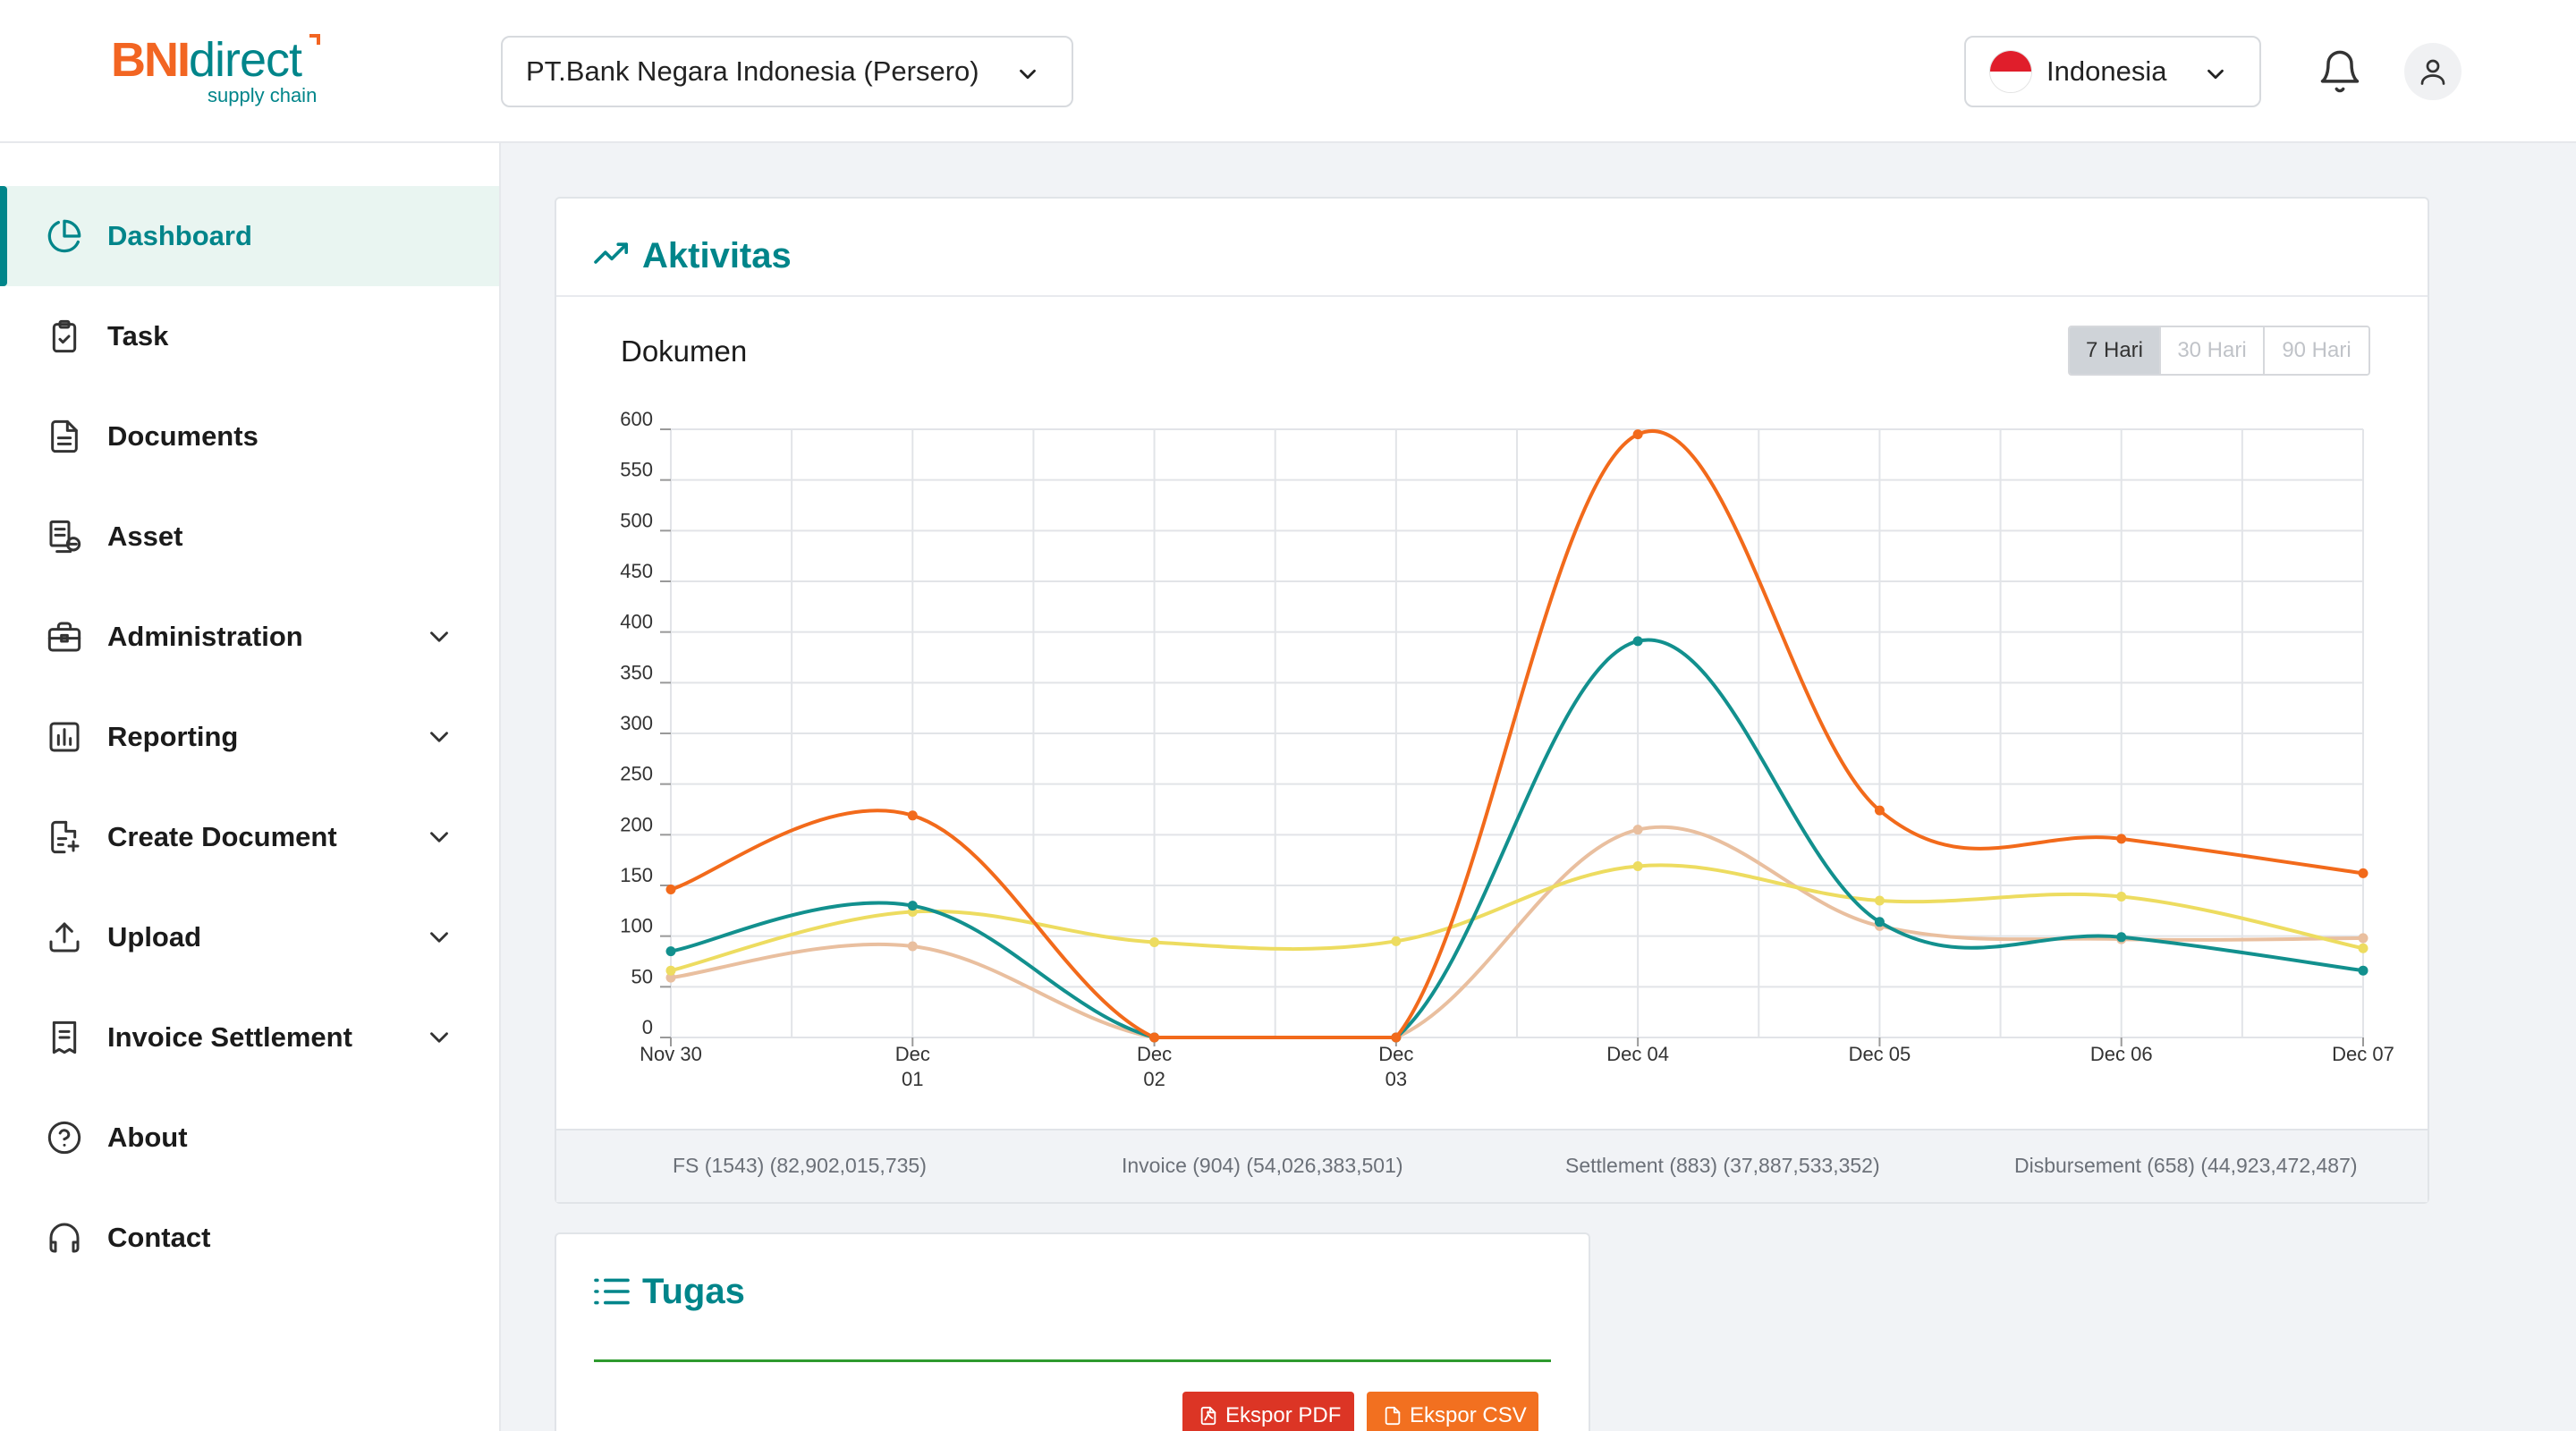  I want to click on sidebar-item-label: About, so click(147, 1138).